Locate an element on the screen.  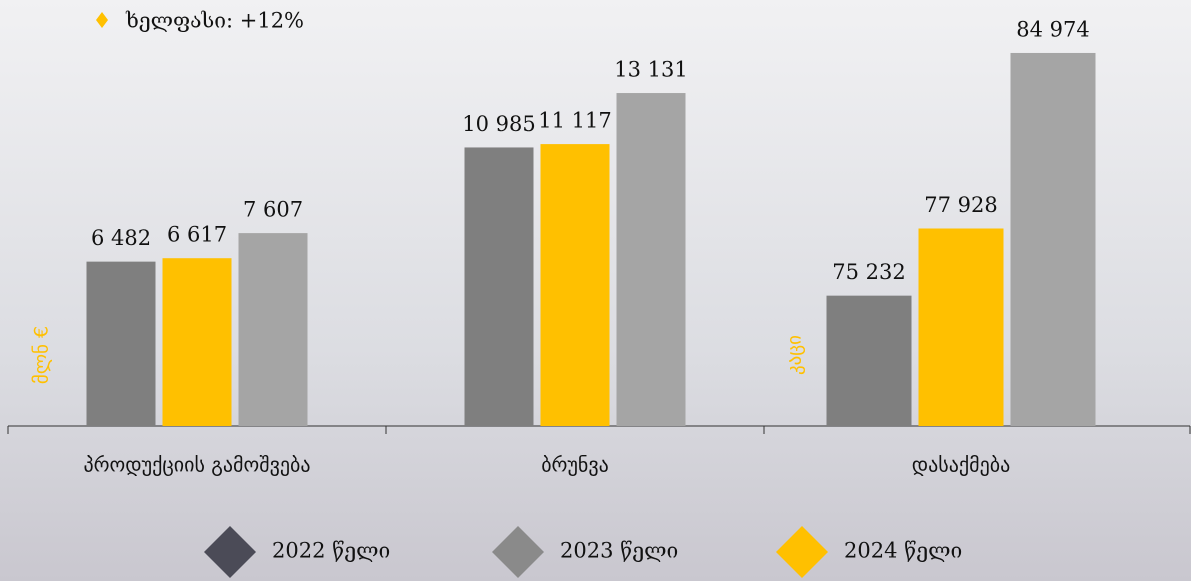
value-label: 7 607 is located at coordinates (273, 210).